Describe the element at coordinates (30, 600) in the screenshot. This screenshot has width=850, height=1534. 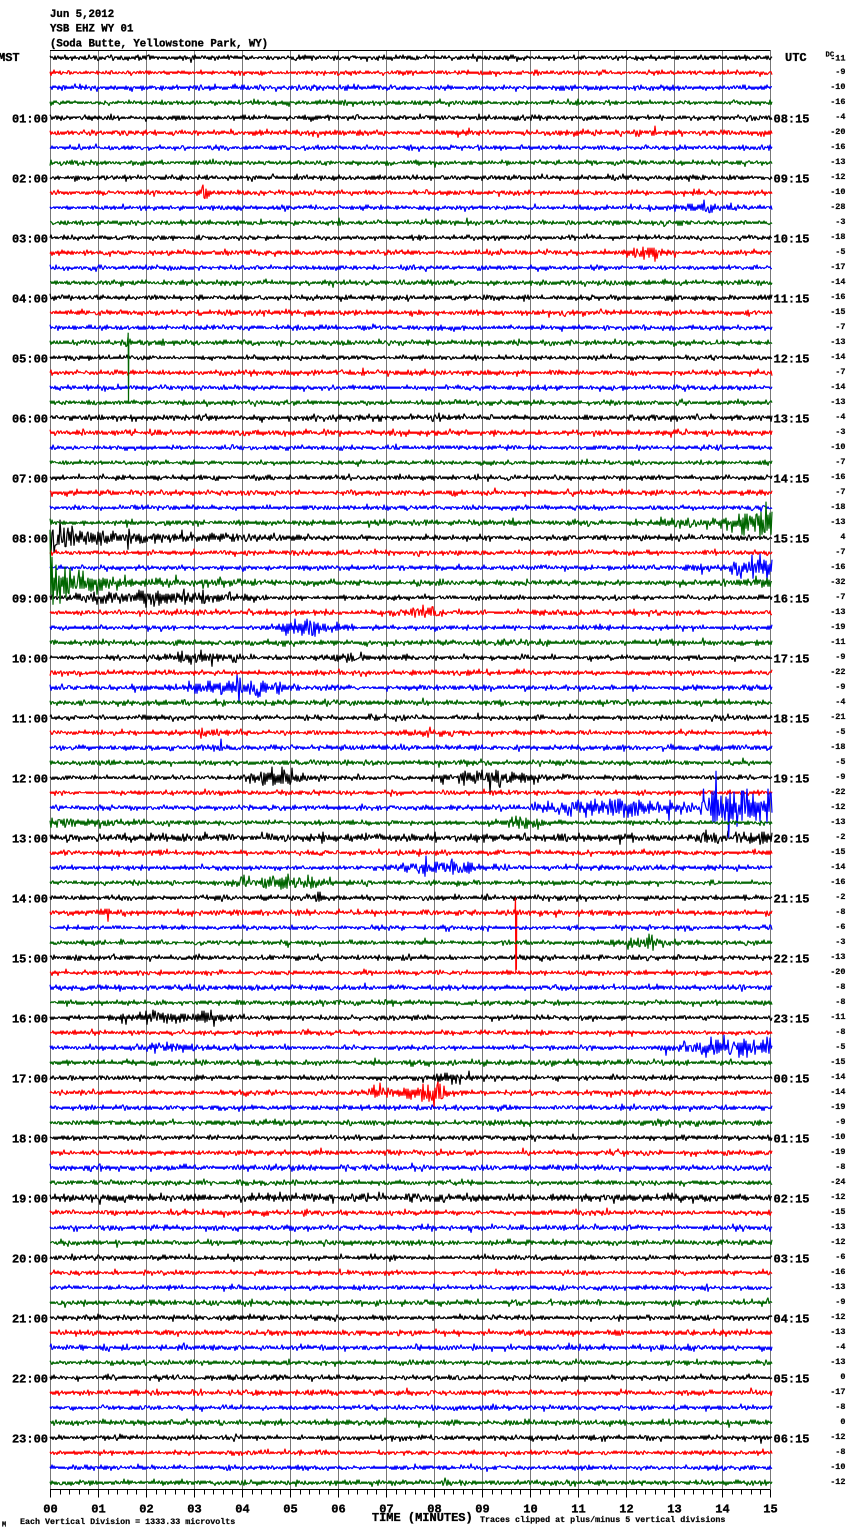
I see `svg-text: 09:00` at that location.